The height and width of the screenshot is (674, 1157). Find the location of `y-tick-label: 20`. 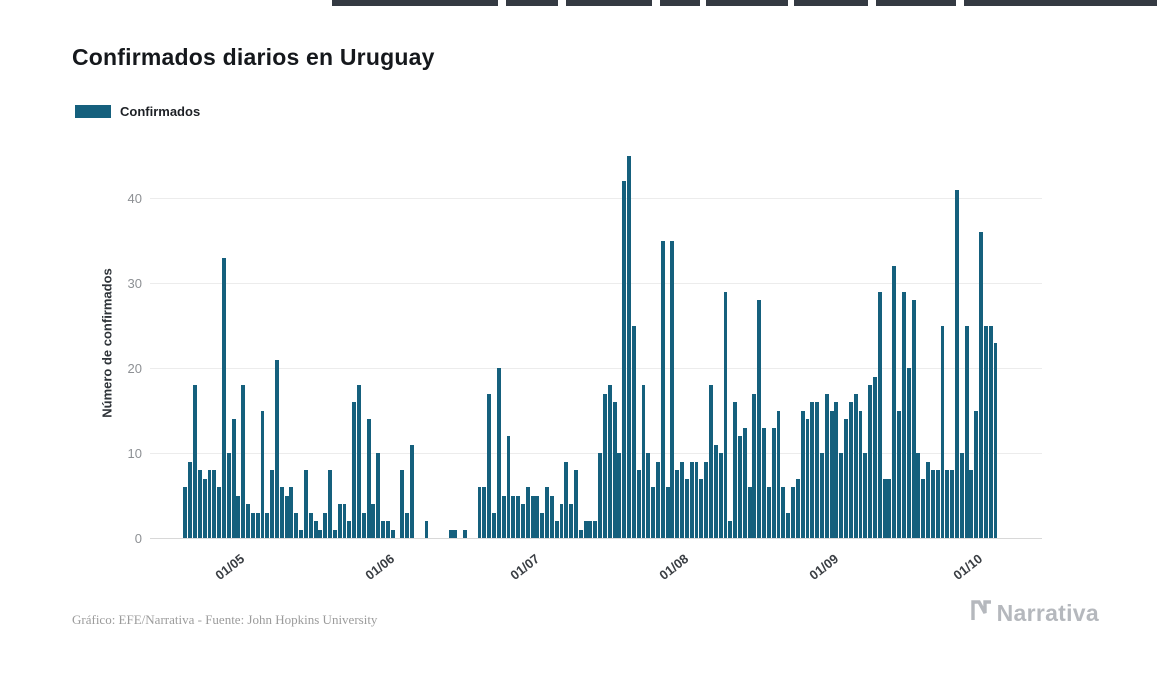

y-tick-label: 20 is located at coordinates (134, 368).